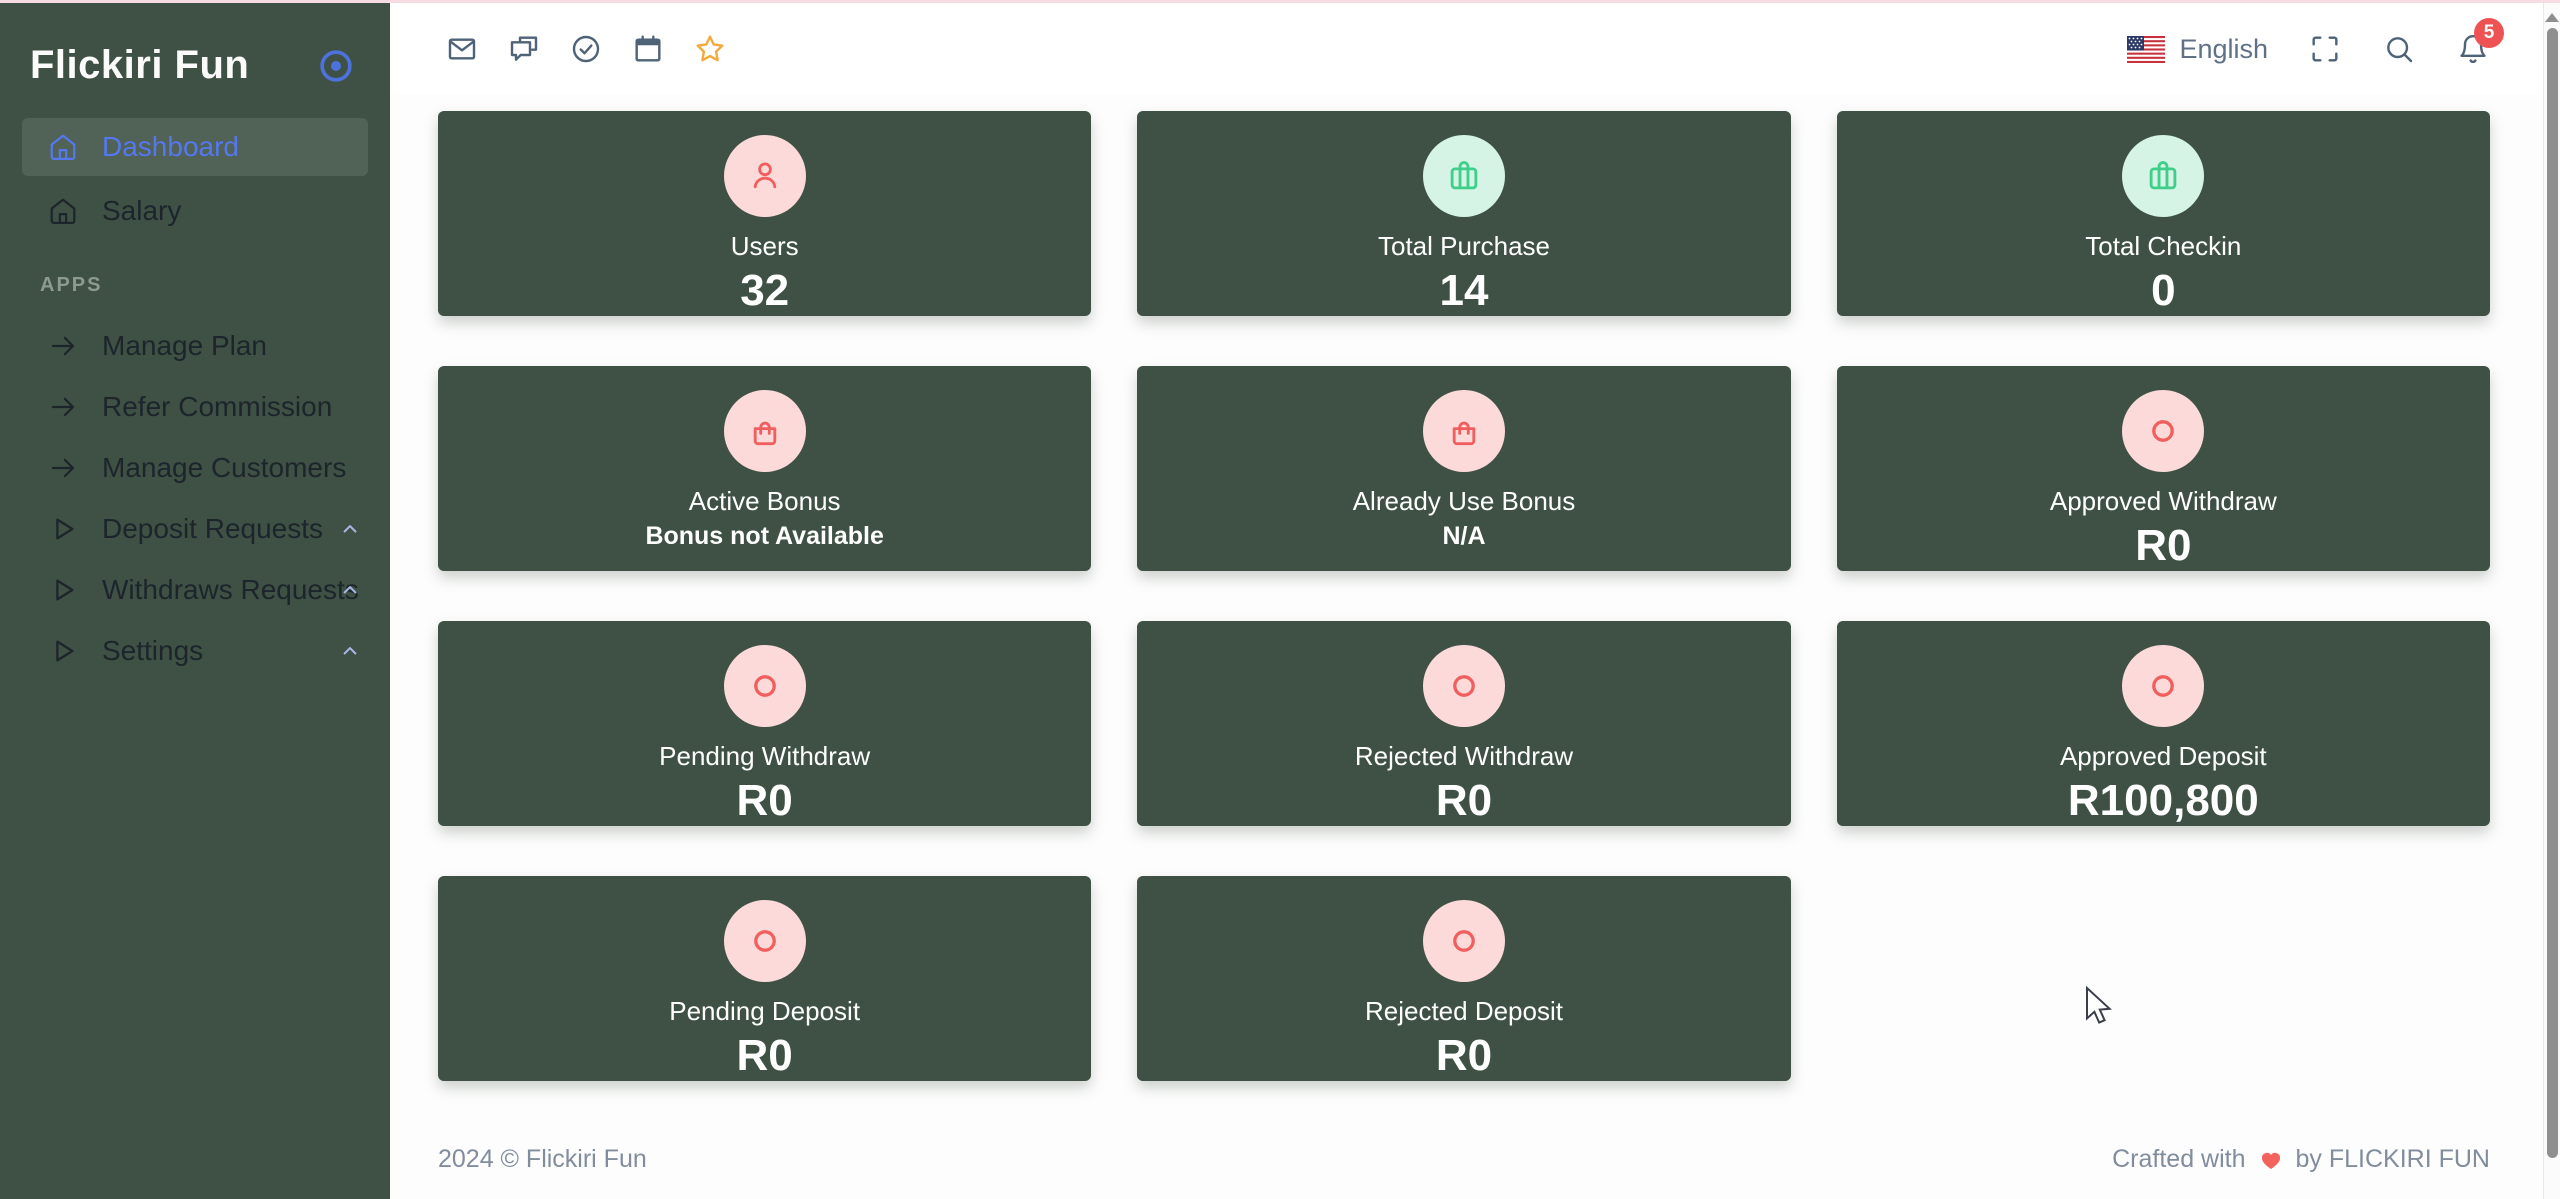 The image size is (2560, 1199). What do you see at coordinates (2271, 1160) in the screenshot?
I see `heart-icon` at bounding box center [2271, 1160].